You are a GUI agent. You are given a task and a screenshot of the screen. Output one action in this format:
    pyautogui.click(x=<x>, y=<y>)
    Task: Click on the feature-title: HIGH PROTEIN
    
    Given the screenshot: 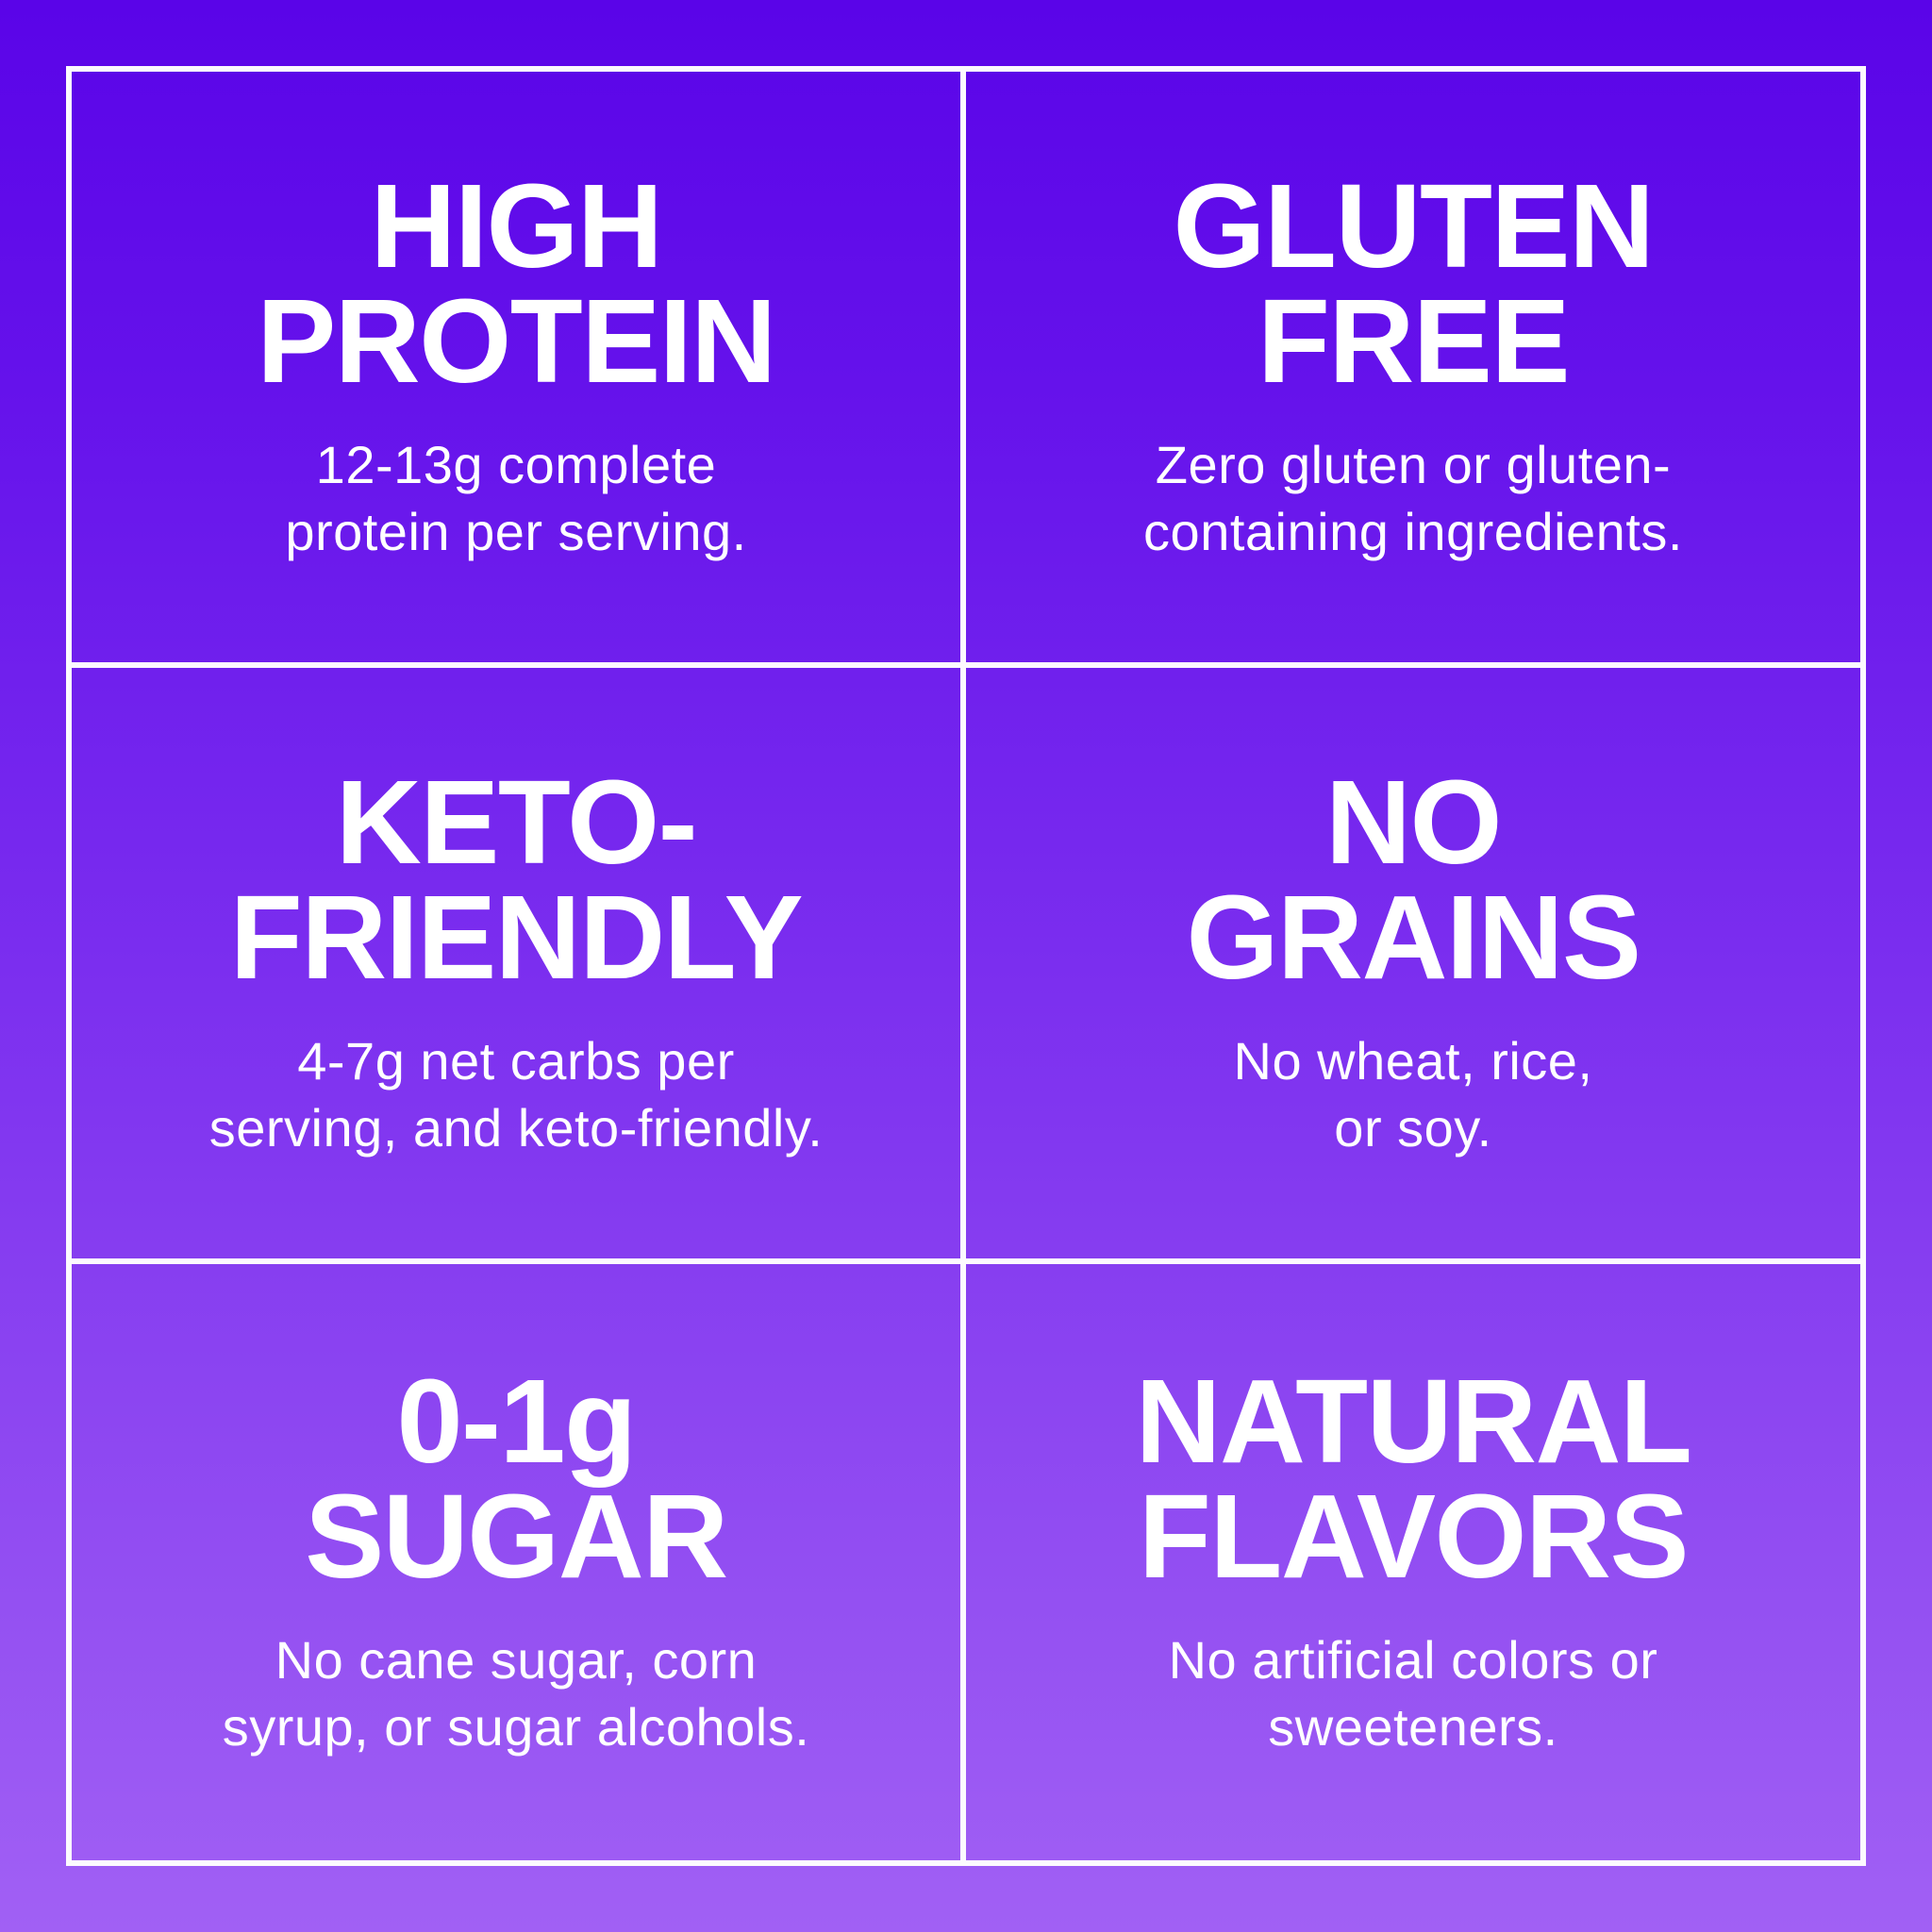 What is the action you would take?
    pyautogui.click(x=517, y=283)
    